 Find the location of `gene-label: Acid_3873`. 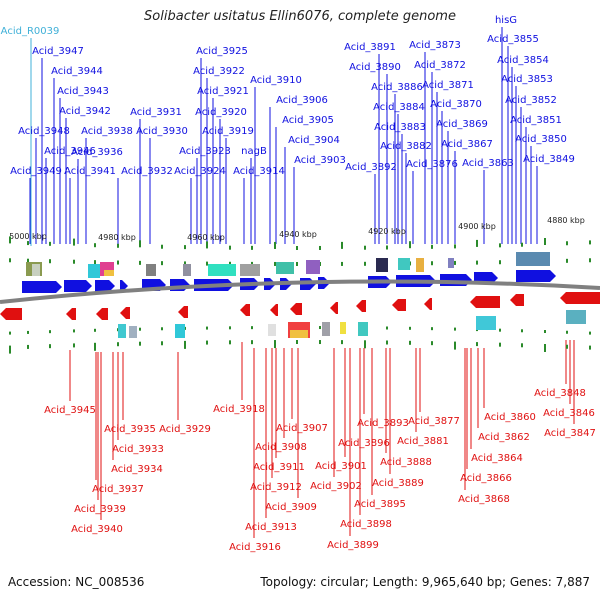

gene-label: Acid_3873 is located at coordinates (435, 45).